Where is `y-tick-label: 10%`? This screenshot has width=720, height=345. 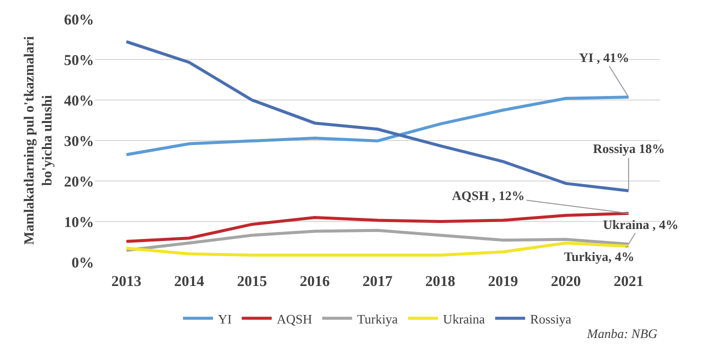
y-tick-label: 10% is located at coordinates (79, 222).